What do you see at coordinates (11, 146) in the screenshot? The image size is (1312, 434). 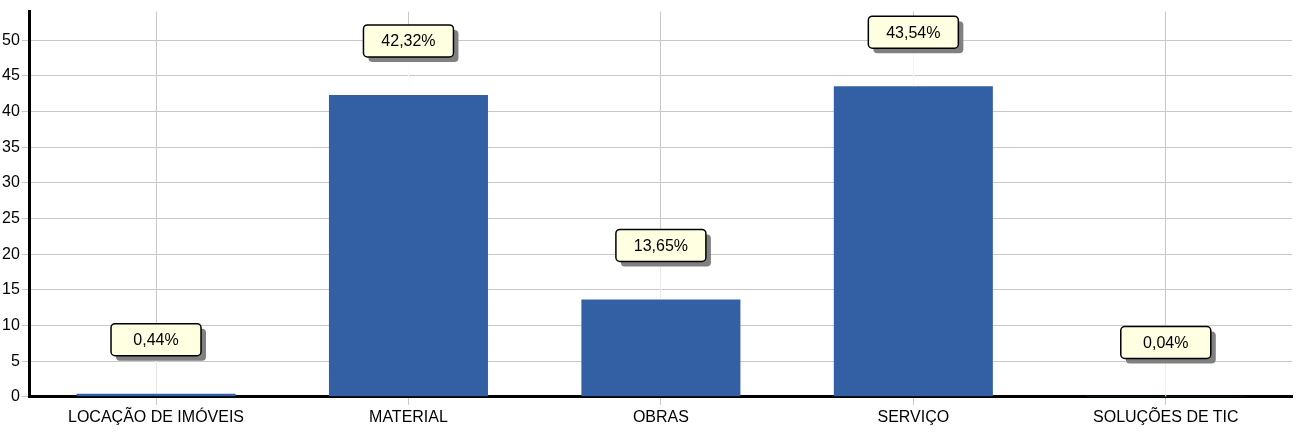 I see `y-tick-label: 35` at bounding box center [11, 146].